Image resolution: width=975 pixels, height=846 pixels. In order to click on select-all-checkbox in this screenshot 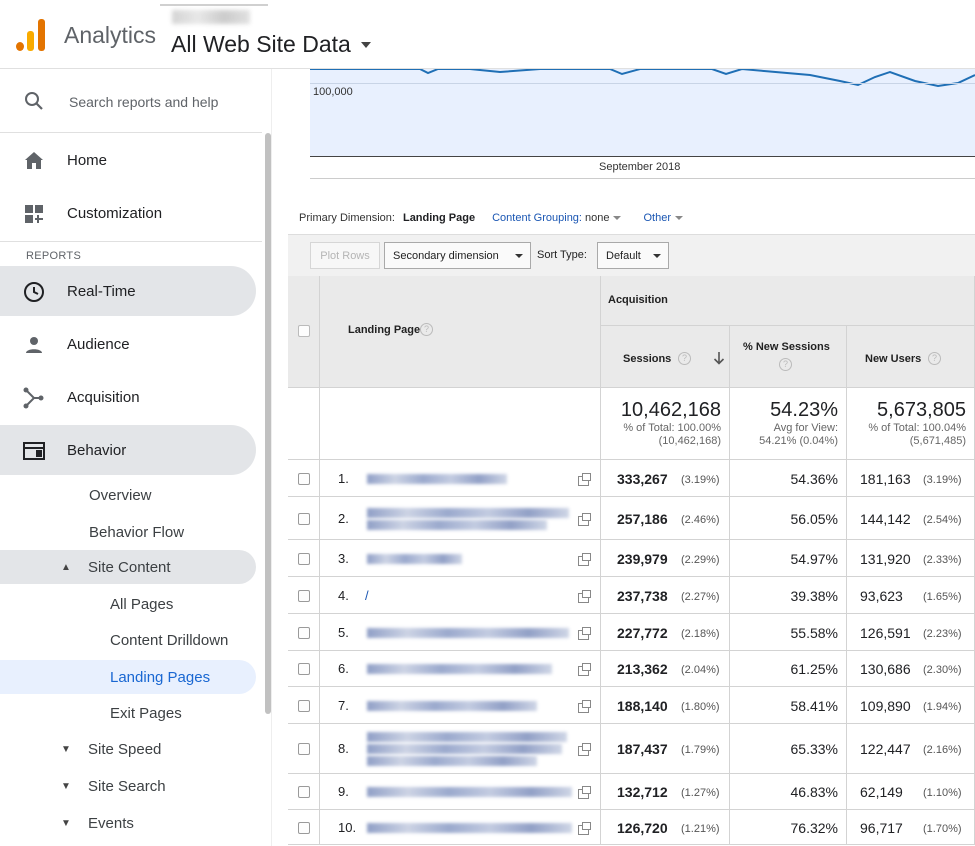, I will do `click(304, 331)`.